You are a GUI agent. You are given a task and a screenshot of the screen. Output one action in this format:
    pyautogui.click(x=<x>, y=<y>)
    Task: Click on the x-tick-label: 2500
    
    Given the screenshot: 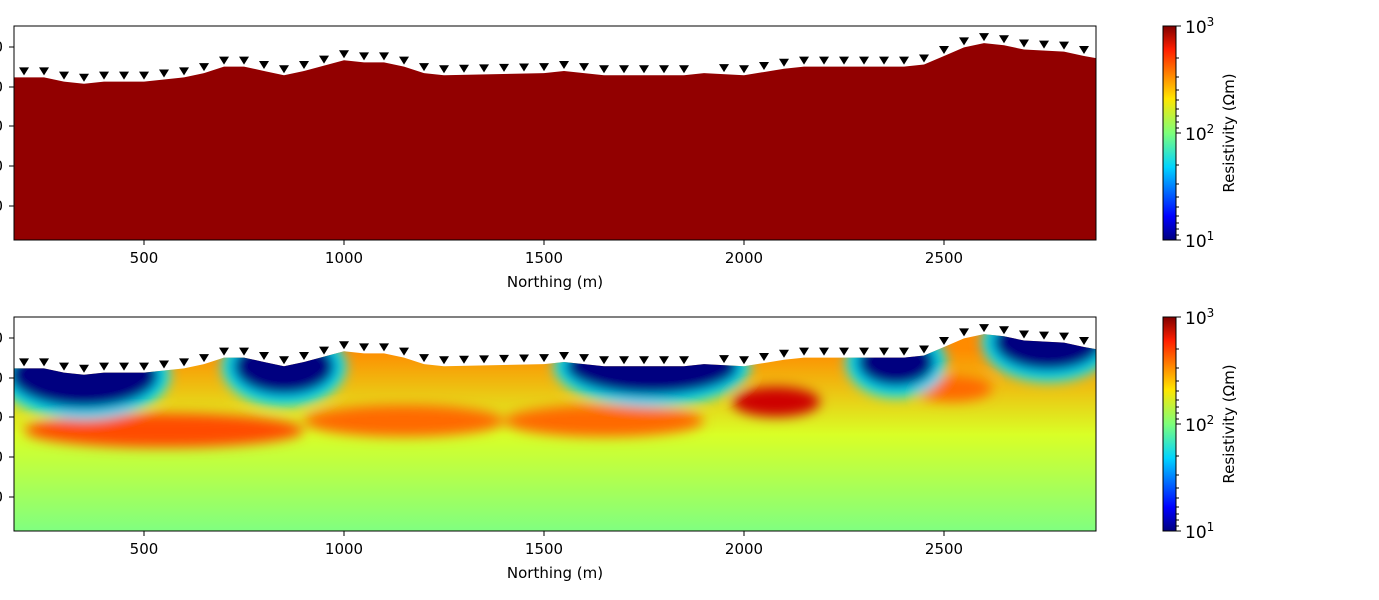 What is the action you would take?
    pyautogui.click(x=944, y=549)
    